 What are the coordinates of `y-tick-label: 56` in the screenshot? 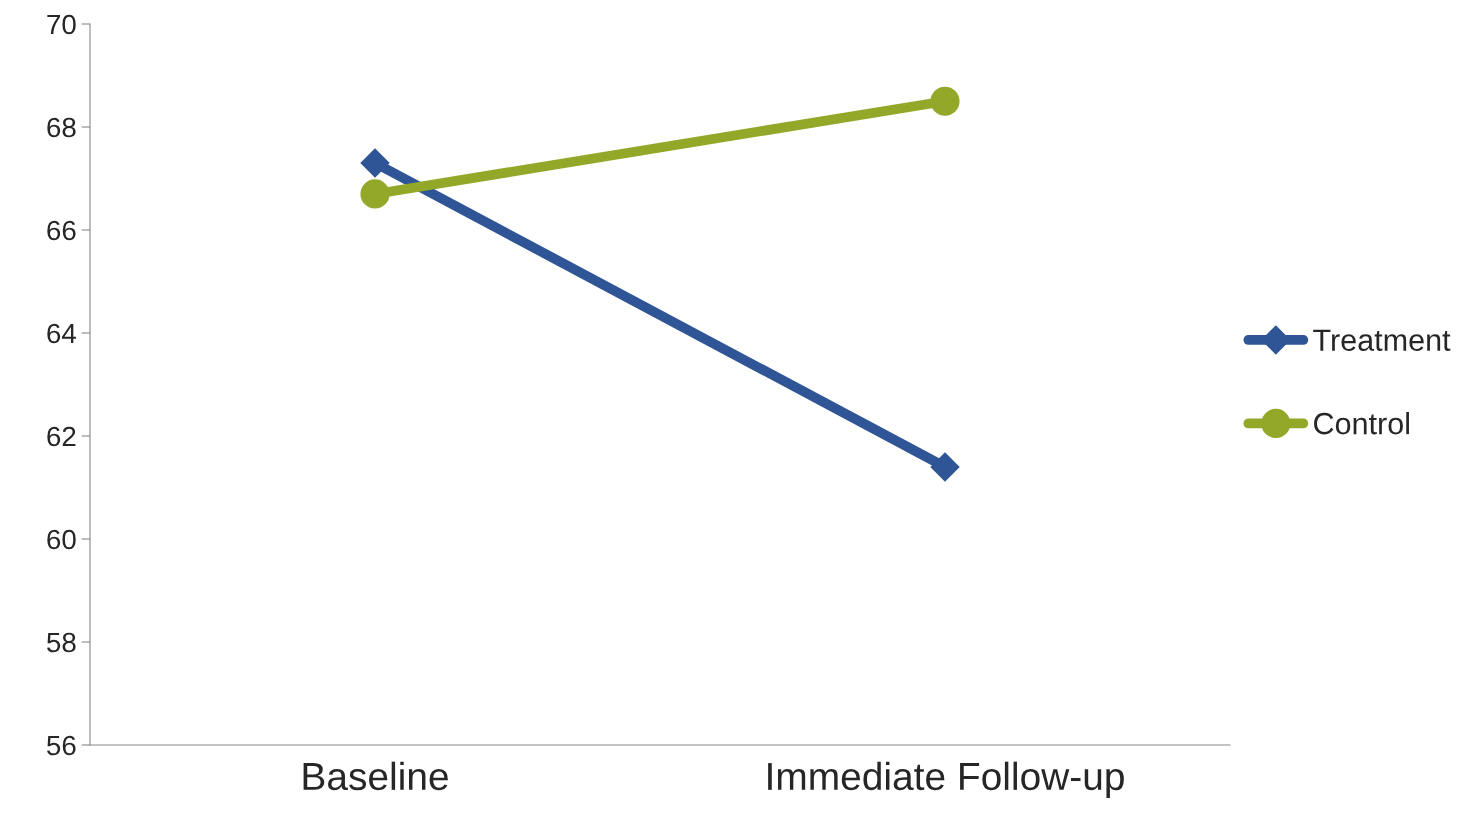 It's located at (61, 745).